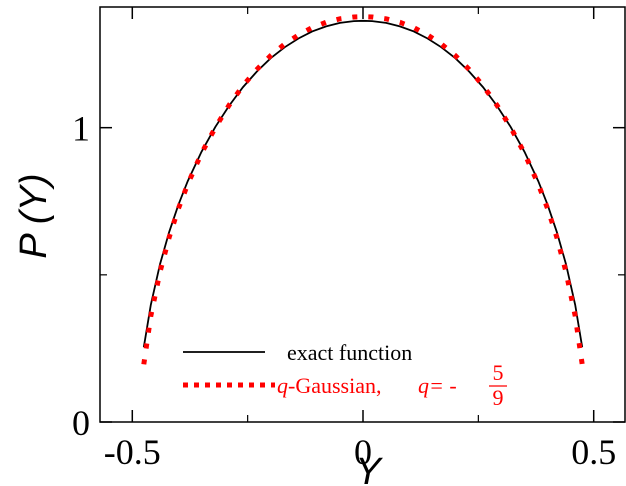  Describe the element at coordinates (329, 385) in the screenshot. I see `legend-label-q-gaussian: q-Gaussian,` at that location.